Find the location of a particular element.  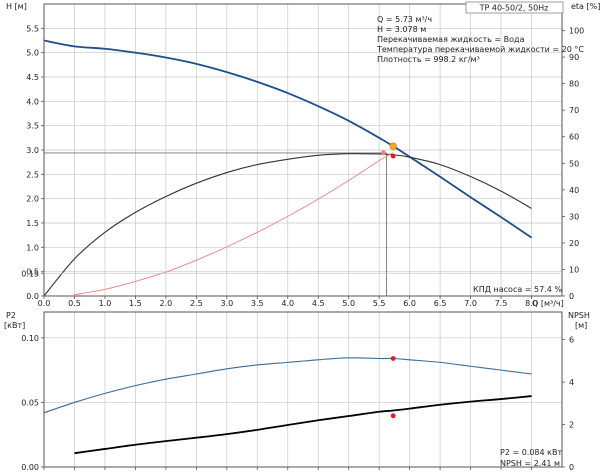

x-tick-label: 1.5 is located at coordinates (135, 303).